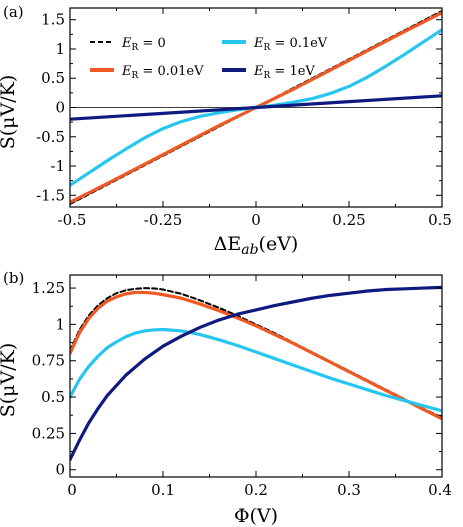 The height and width of the screenshot is (527, 463). What do you see at coordinates (256, 516) in the screenshot?
I see `panel-b-xlabel: Φ(V)` at bounding box center [256, 516].